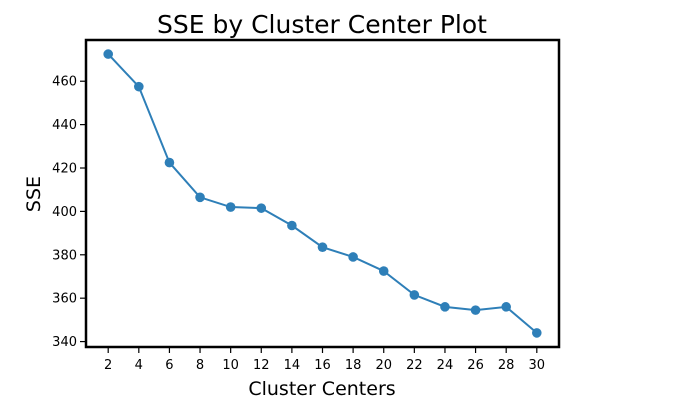  I want to click on y-tick-label: 380, so click(64, 255).